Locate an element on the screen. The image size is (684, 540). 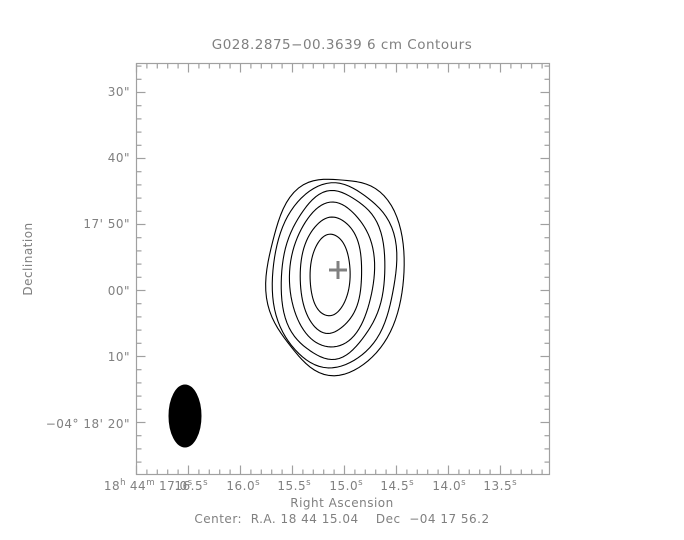
x-tick-label: 15.0s is located at coordinates (346, 485).